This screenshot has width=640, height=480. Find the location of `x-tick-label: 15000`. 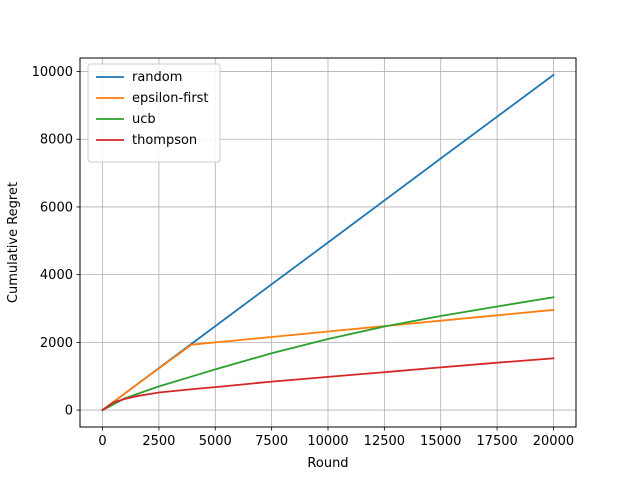

x-tick-label: 15000 is located at coordinates (440, 441).